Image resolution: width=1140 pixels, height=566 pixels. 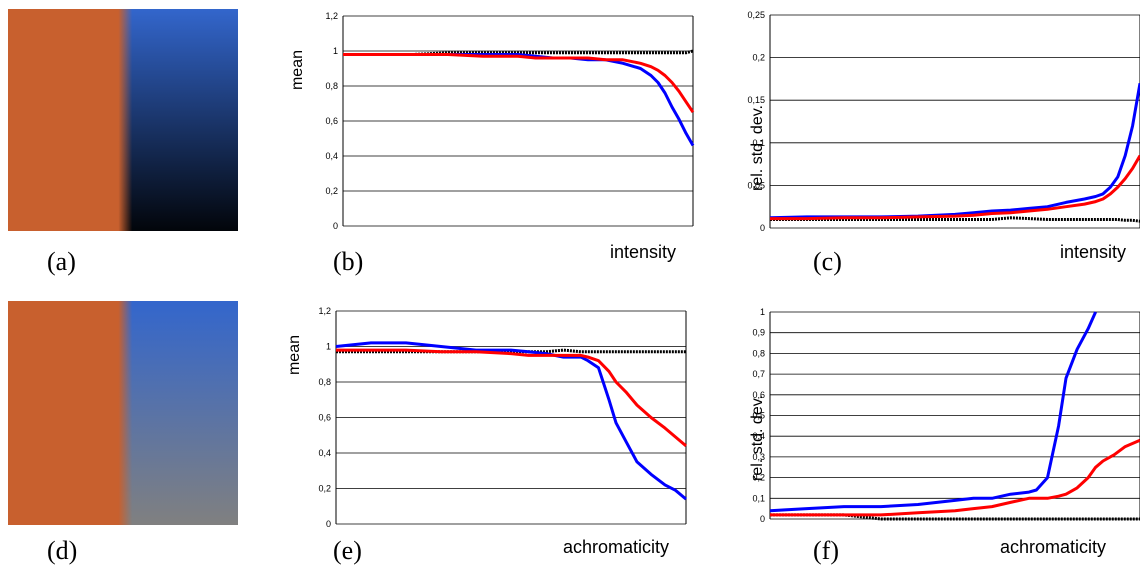 What do you see at coordinates (758, 457) in the screenshot?
I see `y-tick-label: 0,3` at bounding box center [758, 457].